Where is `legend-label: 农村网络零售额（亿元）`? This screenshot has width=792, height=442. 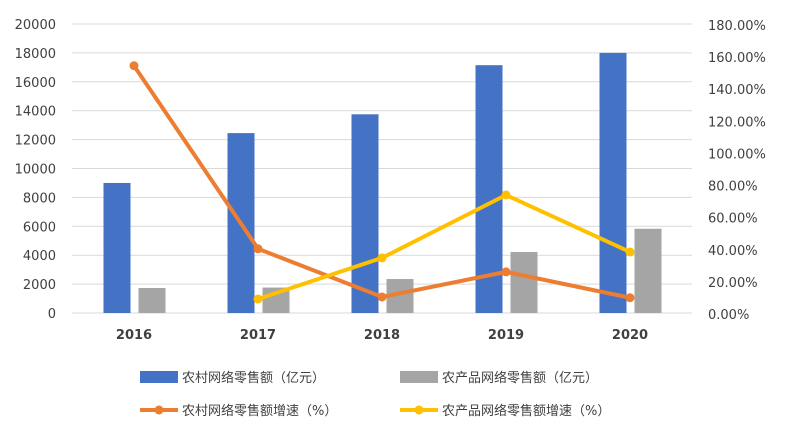
legend-label: 农村网络零售额（亿元） is located at coordinates (253, 378).